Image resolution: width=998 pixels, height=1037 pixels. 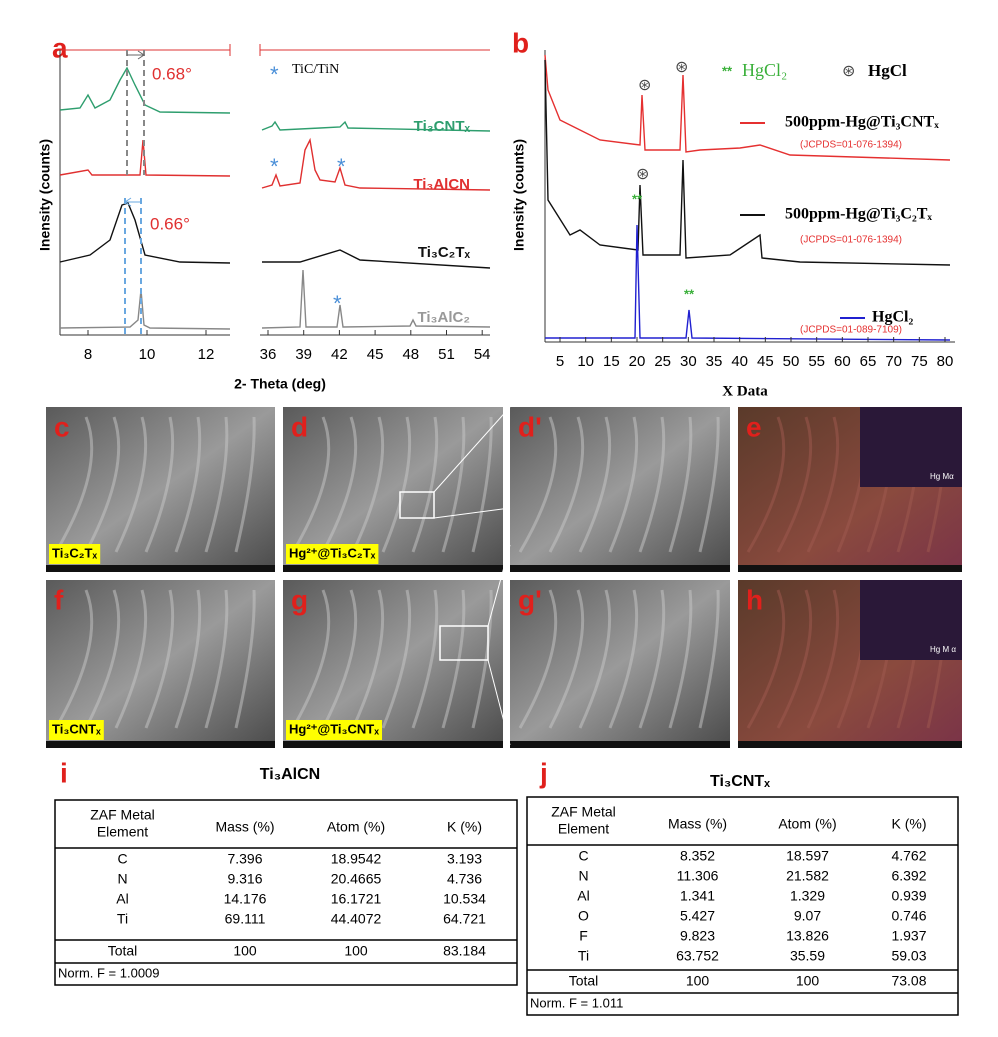 I want to click on curve-label: HgCl₂, so click(x=892, y=317).